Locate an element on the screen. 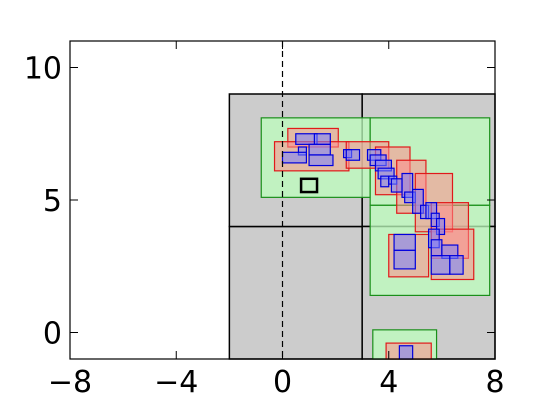 This screenshot has height=400, width=550. y-tick-label-2: 10 is located at coordinates (43, 69).